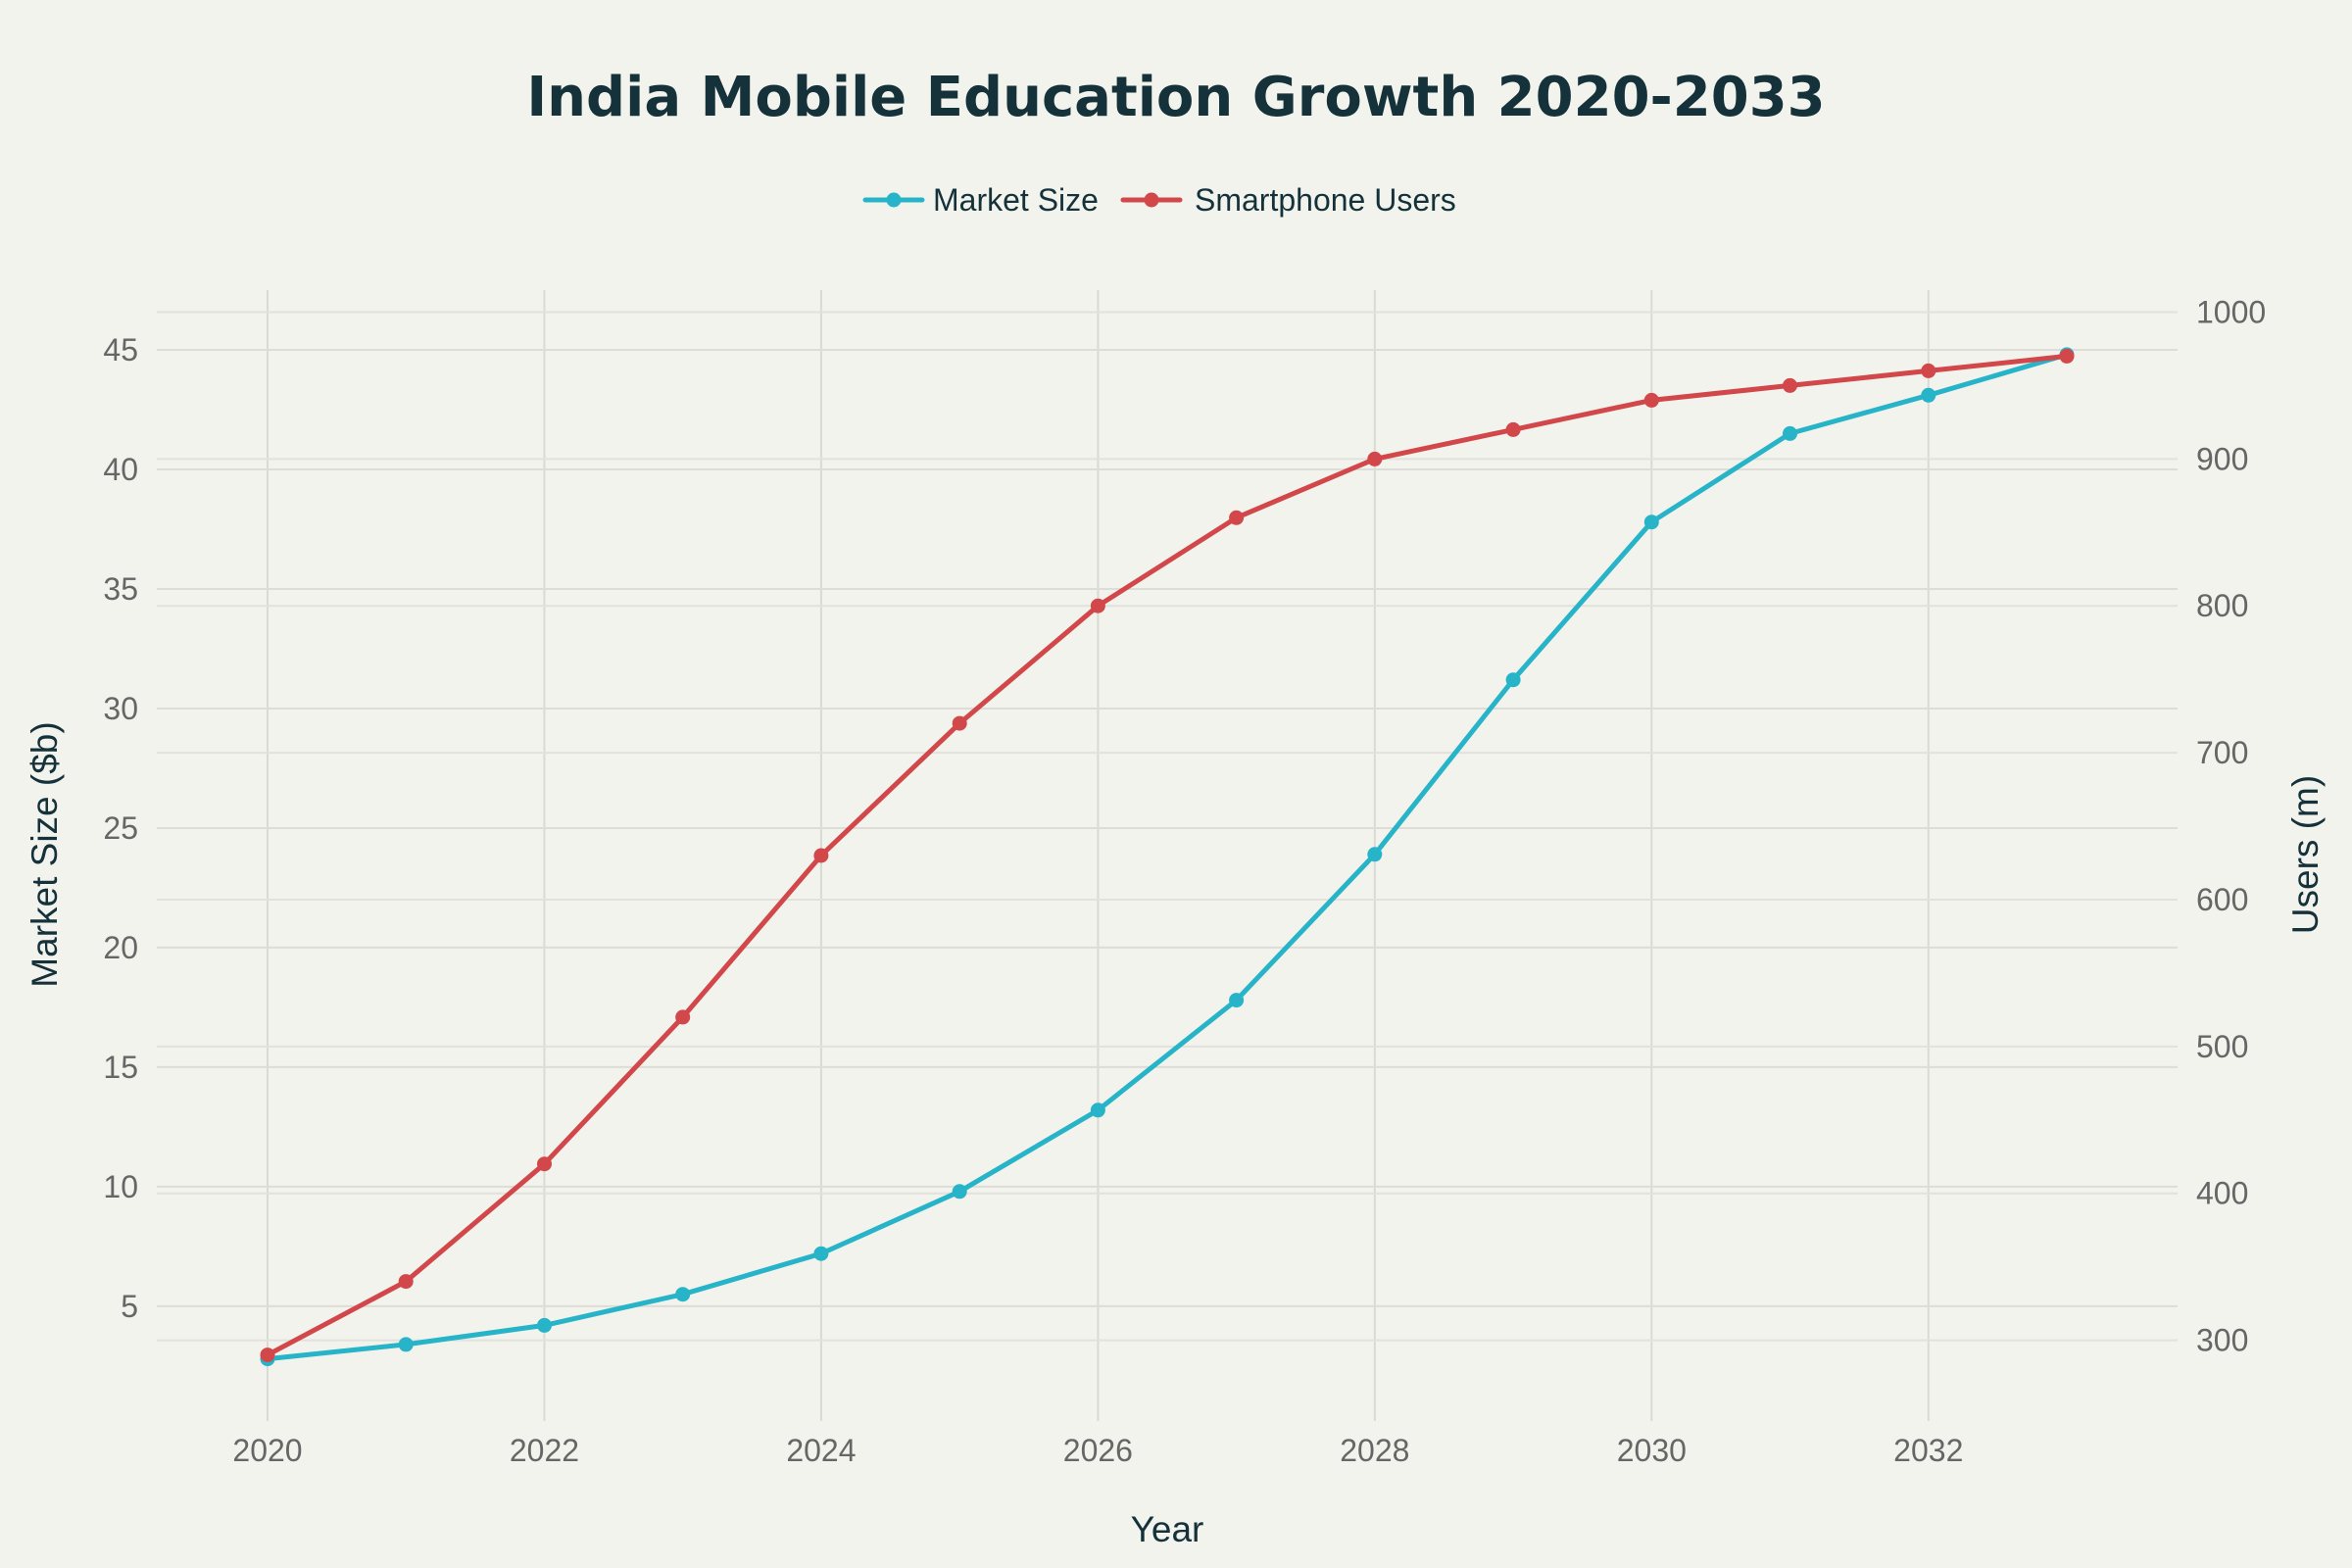 This screenshot has width=2352, height=1568. I want to click on point-market-size-2026, so click(1097, 1110).